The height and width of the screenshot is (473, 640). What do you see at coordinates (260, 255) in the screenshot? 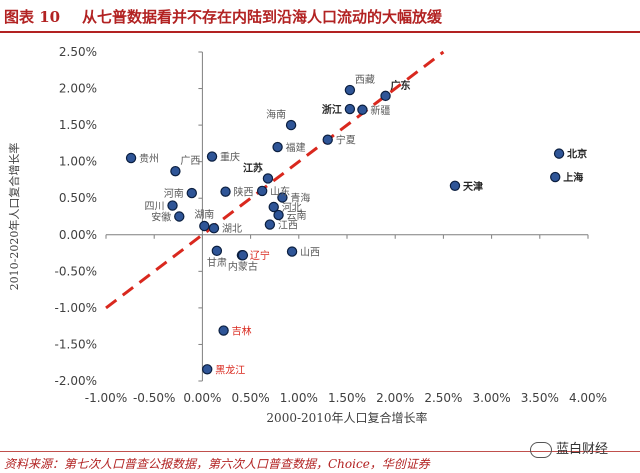
I see `point-label: 辽宁` at bounding box center [260, 255].